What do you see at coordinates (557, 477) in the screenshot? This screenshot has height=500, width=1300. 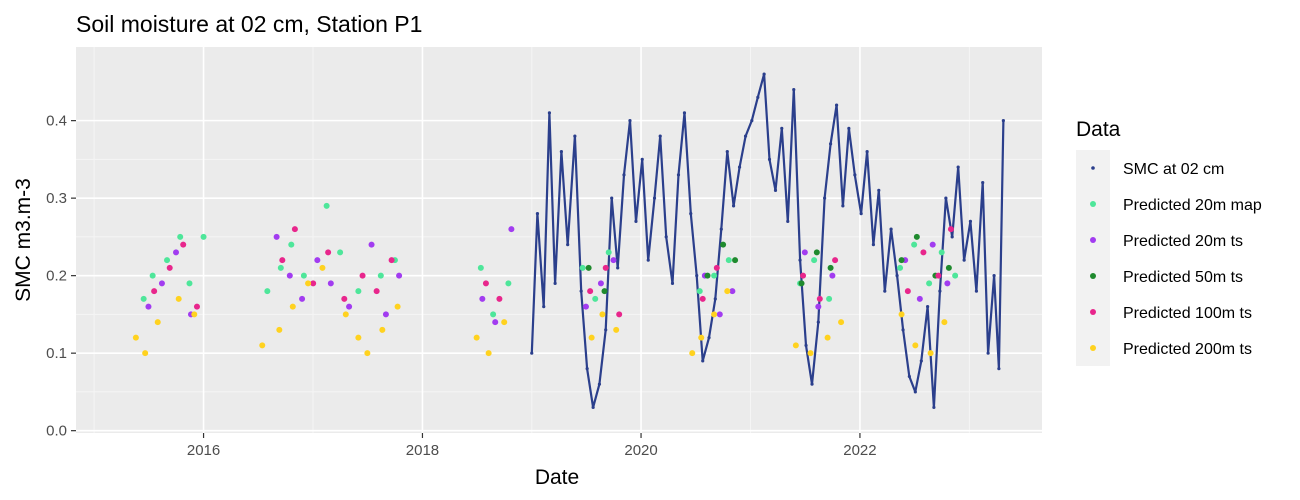 I see `x-axis-label: Date` at bounding box center [557, 477].